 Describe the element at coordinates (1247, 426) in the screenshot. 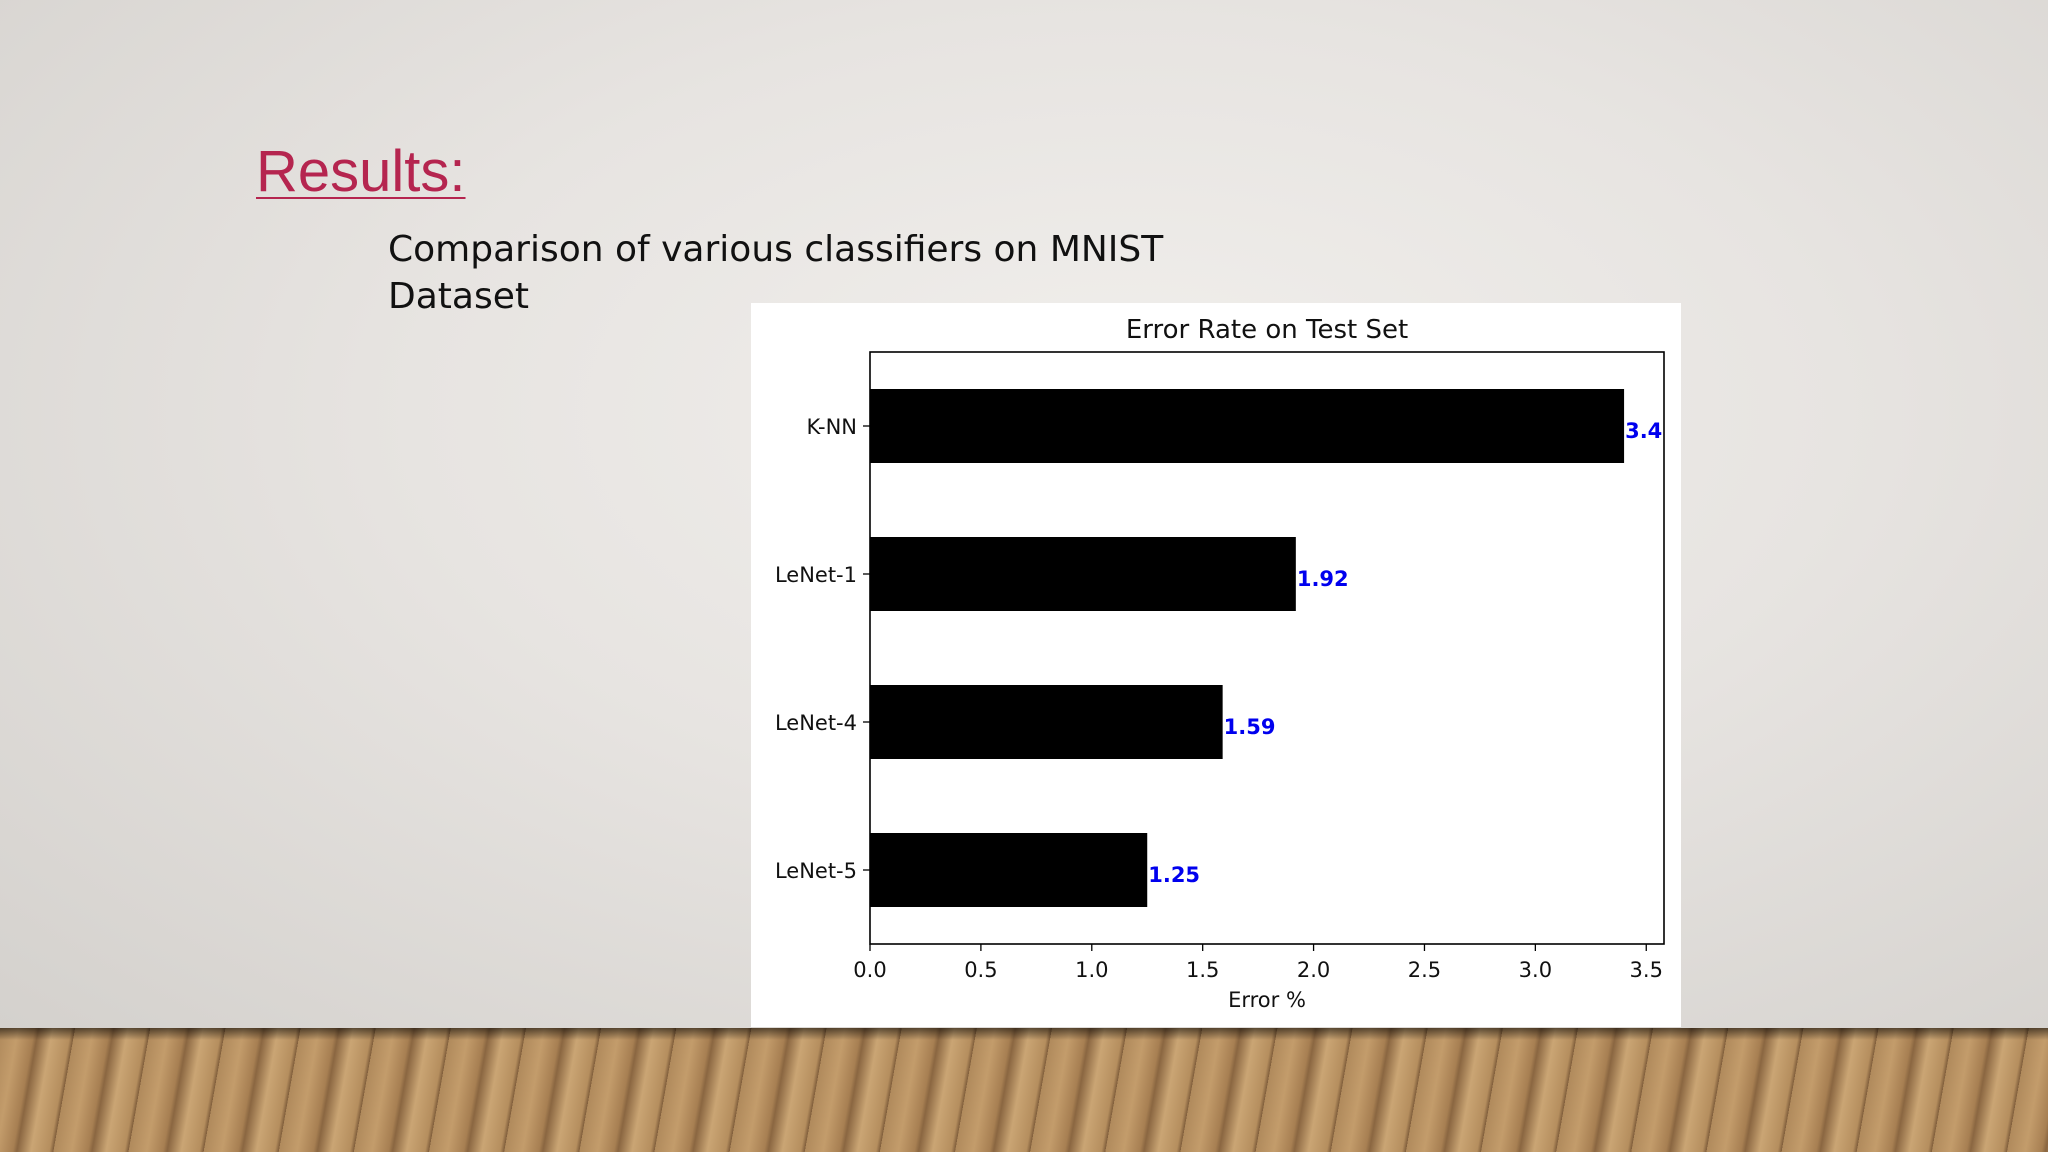

I see `bar-k-nn` at that location.